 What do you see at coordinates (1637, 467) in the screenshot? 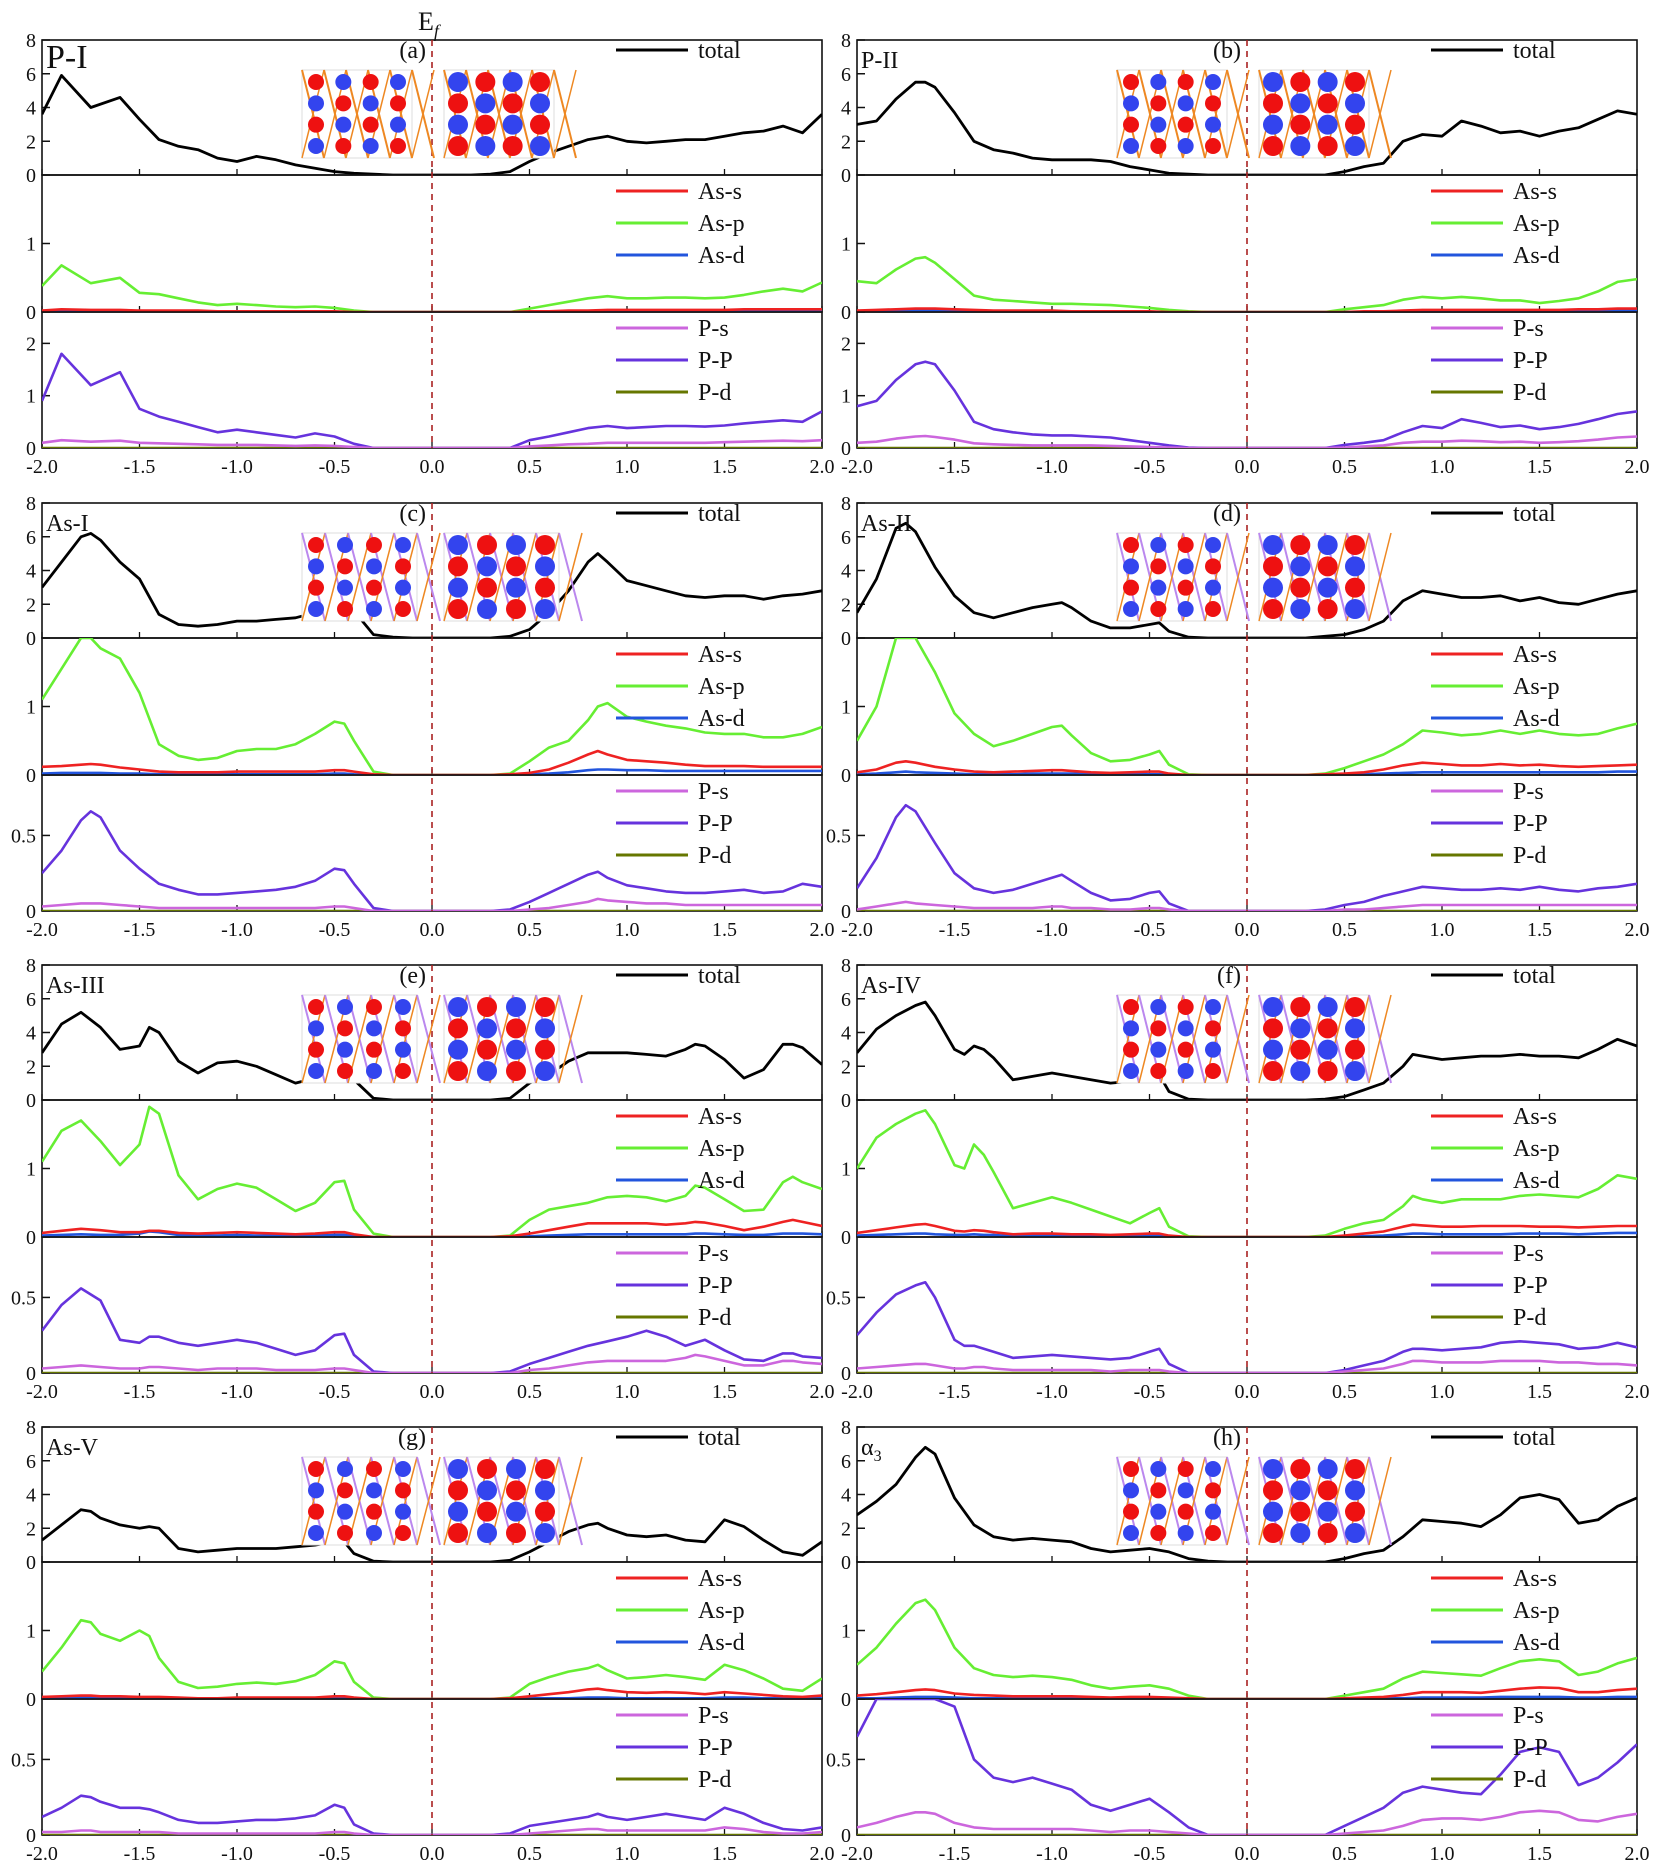
I see `x-tick-label: 2.0` at bounding box center [1637, 467].